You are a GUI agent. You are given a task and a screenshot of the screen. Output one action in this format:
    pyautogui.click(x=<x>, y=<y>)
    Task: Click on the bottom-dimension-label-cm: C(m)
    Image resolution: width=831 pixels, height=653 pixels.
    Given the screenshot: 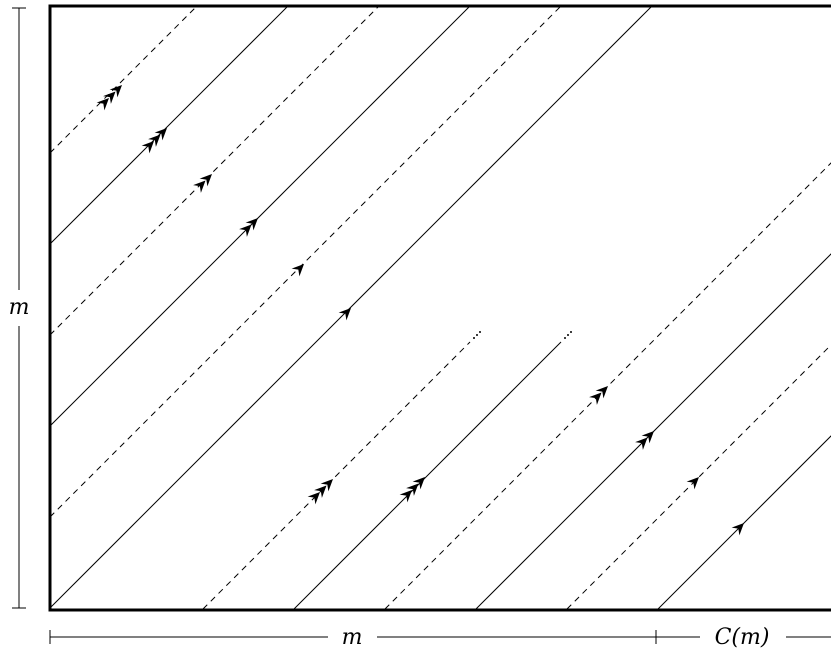 What is the action you would take?
    pyautogui.click(x=742, y=637)
    